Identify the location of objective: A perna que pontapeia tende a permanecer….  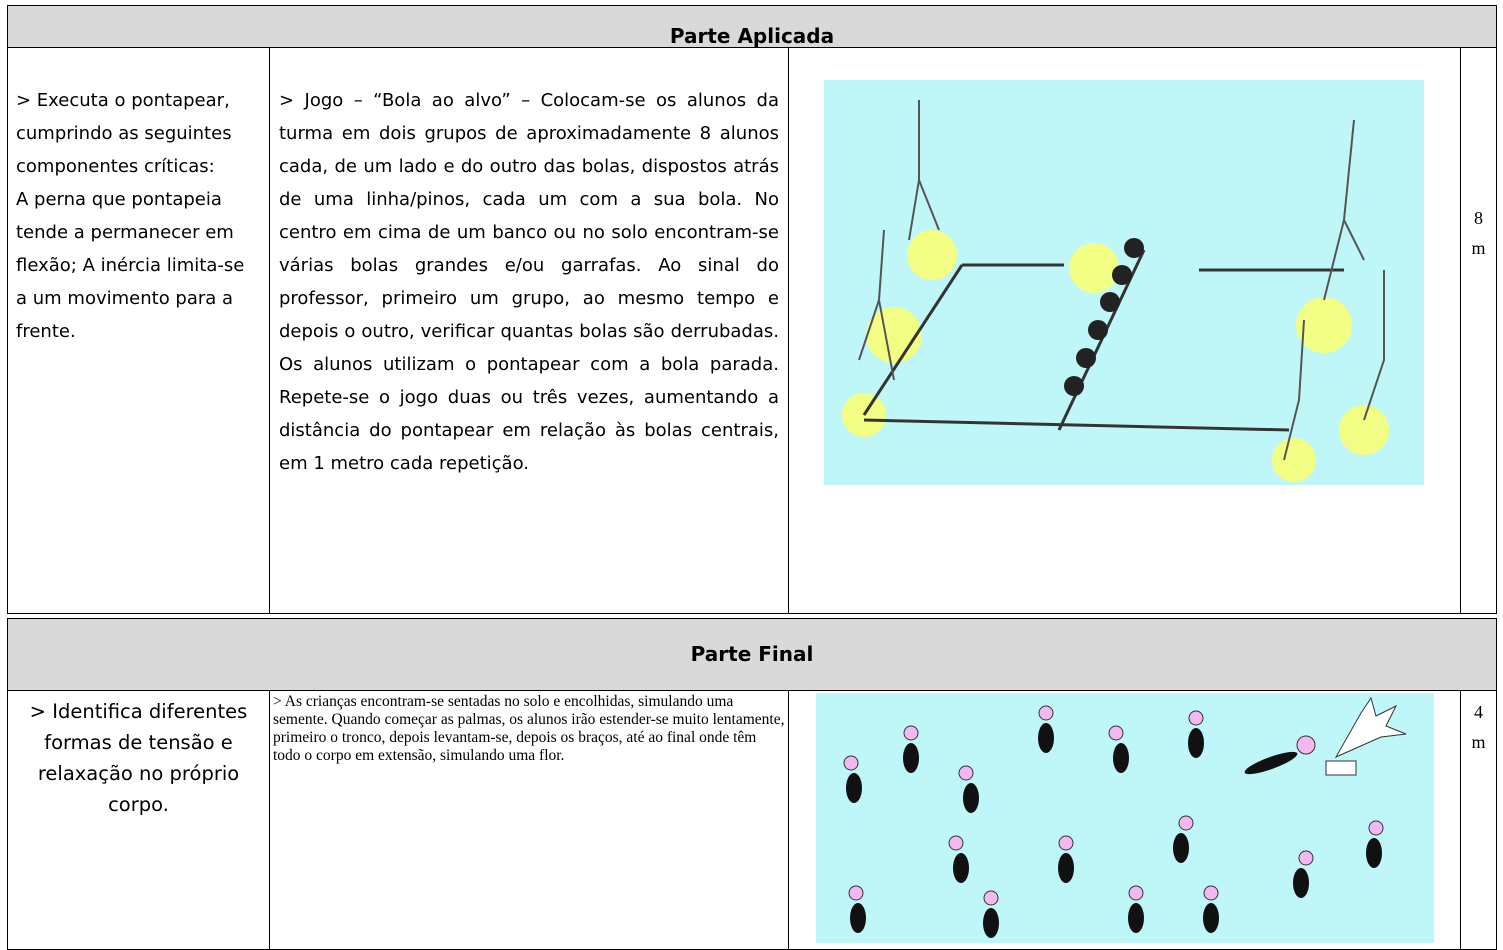
(130, 265).